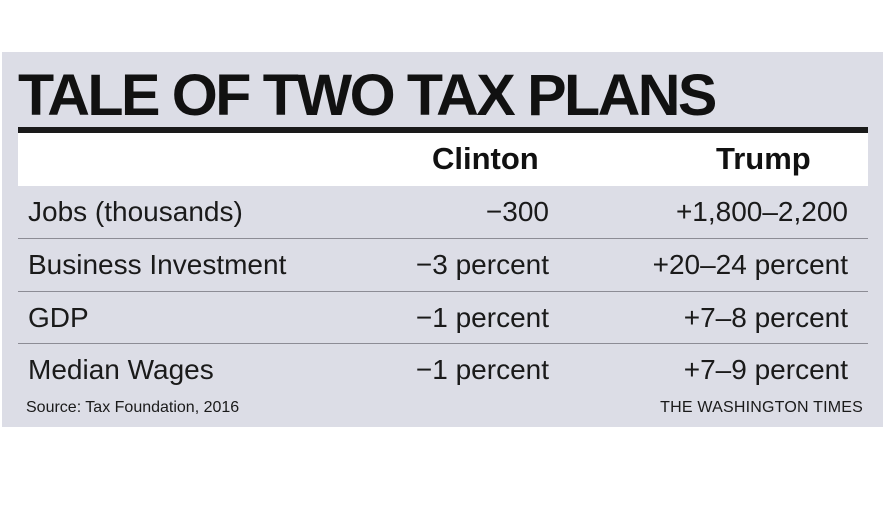 The height and width of the screenshot is (516, 885). Describe the element at coordinates (121, 369) in the screenshot. I see `row-label: Median Wages` at that location.